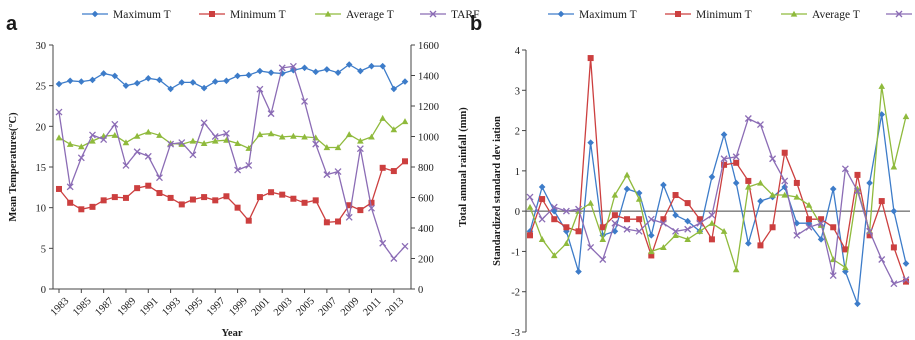 Image resolution: width=915 pixels, height=340 pixels. Describe the element at coordinates (103, 73) in the screenshot. I see `panel-a-point-maximum-t-1987` at that location.